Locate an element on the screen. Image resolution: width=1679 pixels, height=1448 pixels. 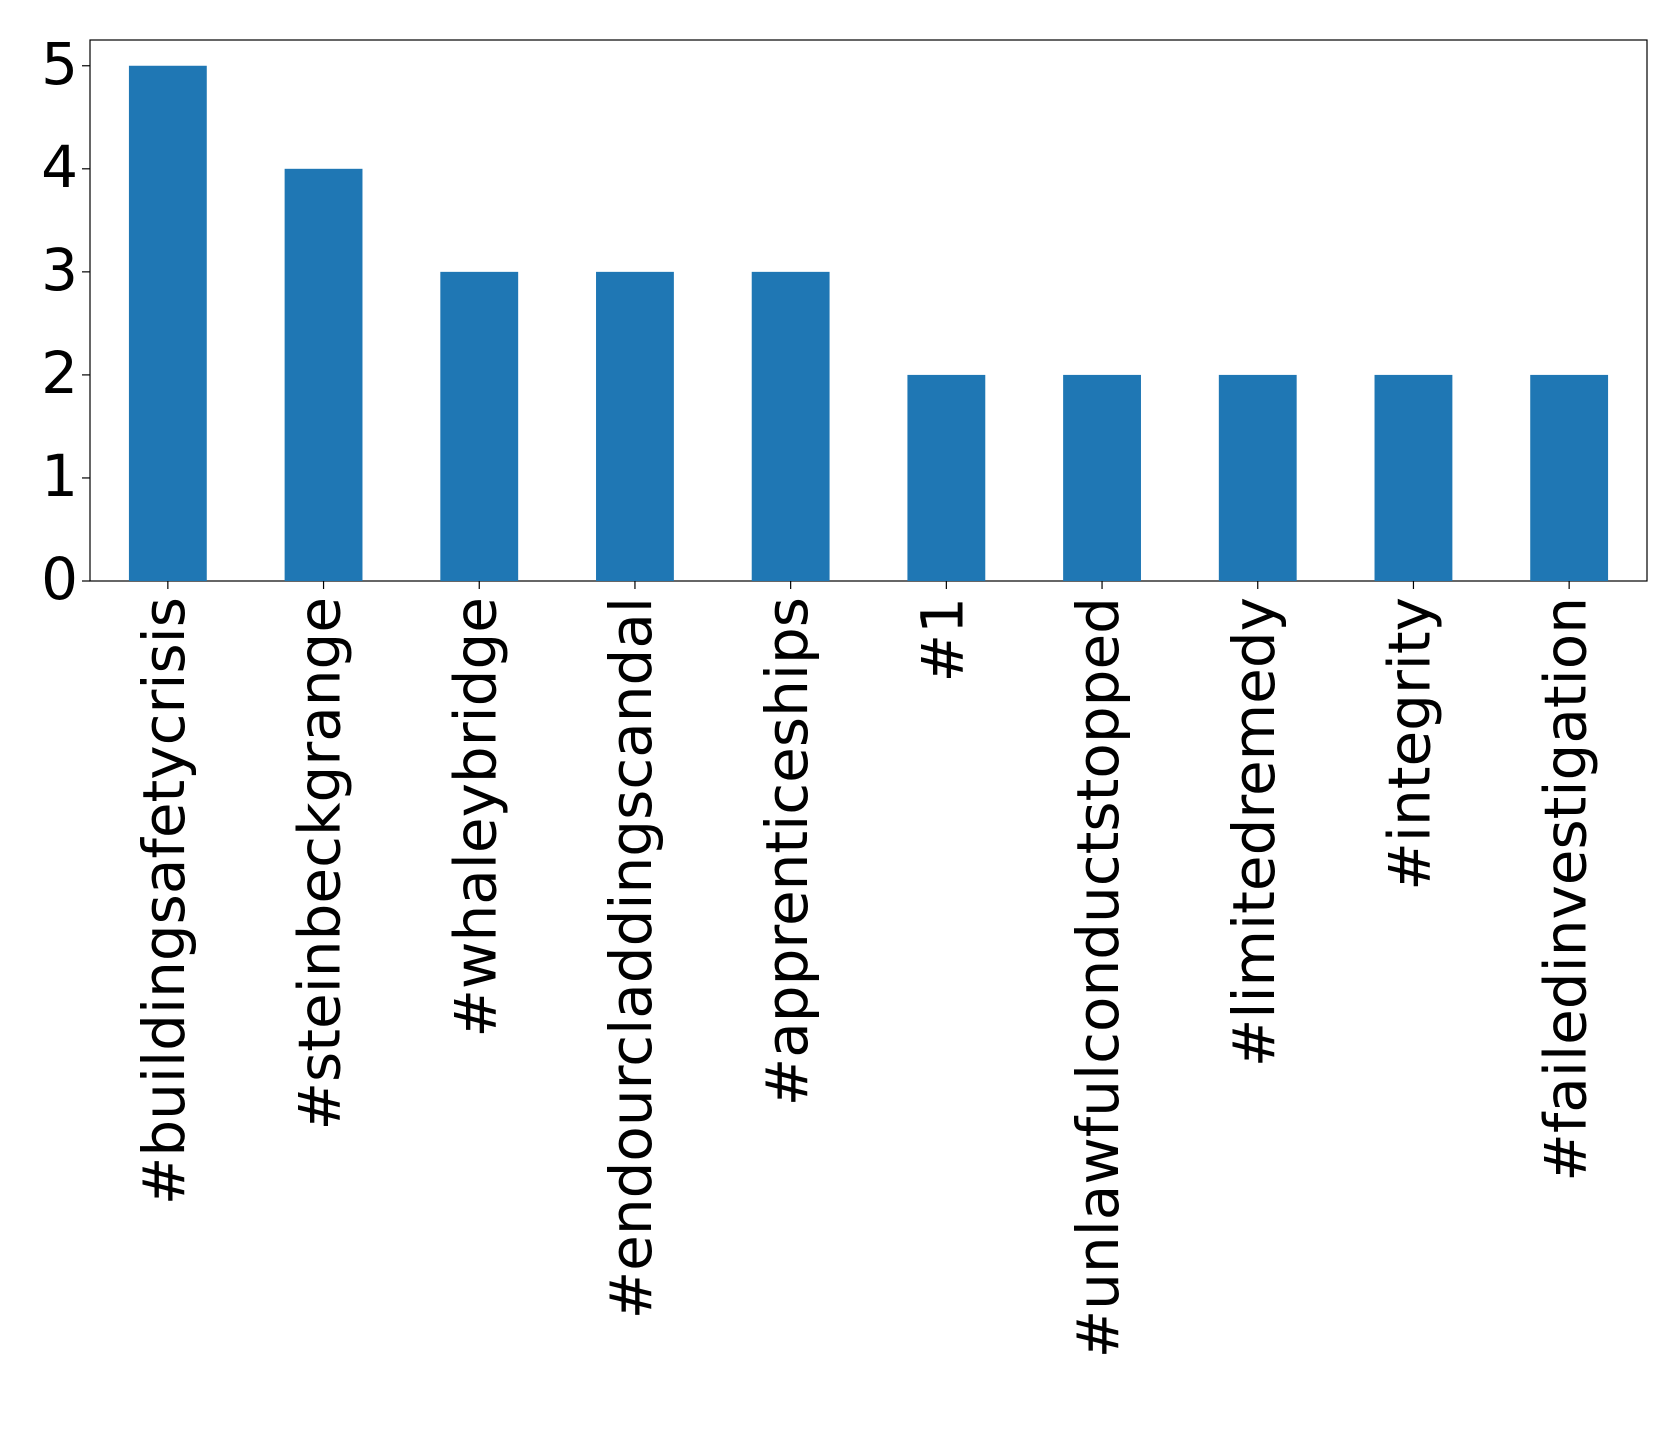
y-tick-label: 0 is located at coordinates (59, 579).